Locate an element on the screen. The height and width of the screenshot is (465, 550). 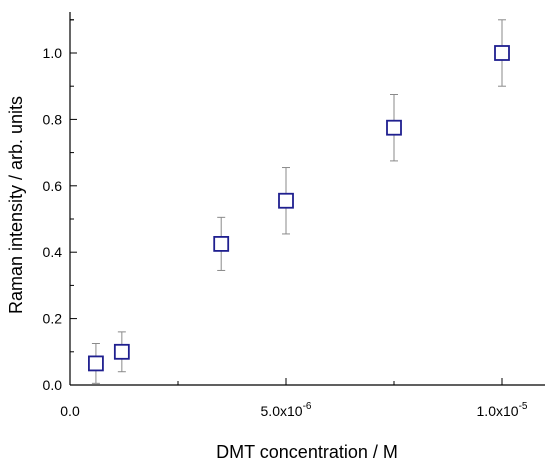
x-axis-ticks: 0.0 5.0x10⁻⁶ 1.0x10⁻⁵ is located at coordinates (294, 398).